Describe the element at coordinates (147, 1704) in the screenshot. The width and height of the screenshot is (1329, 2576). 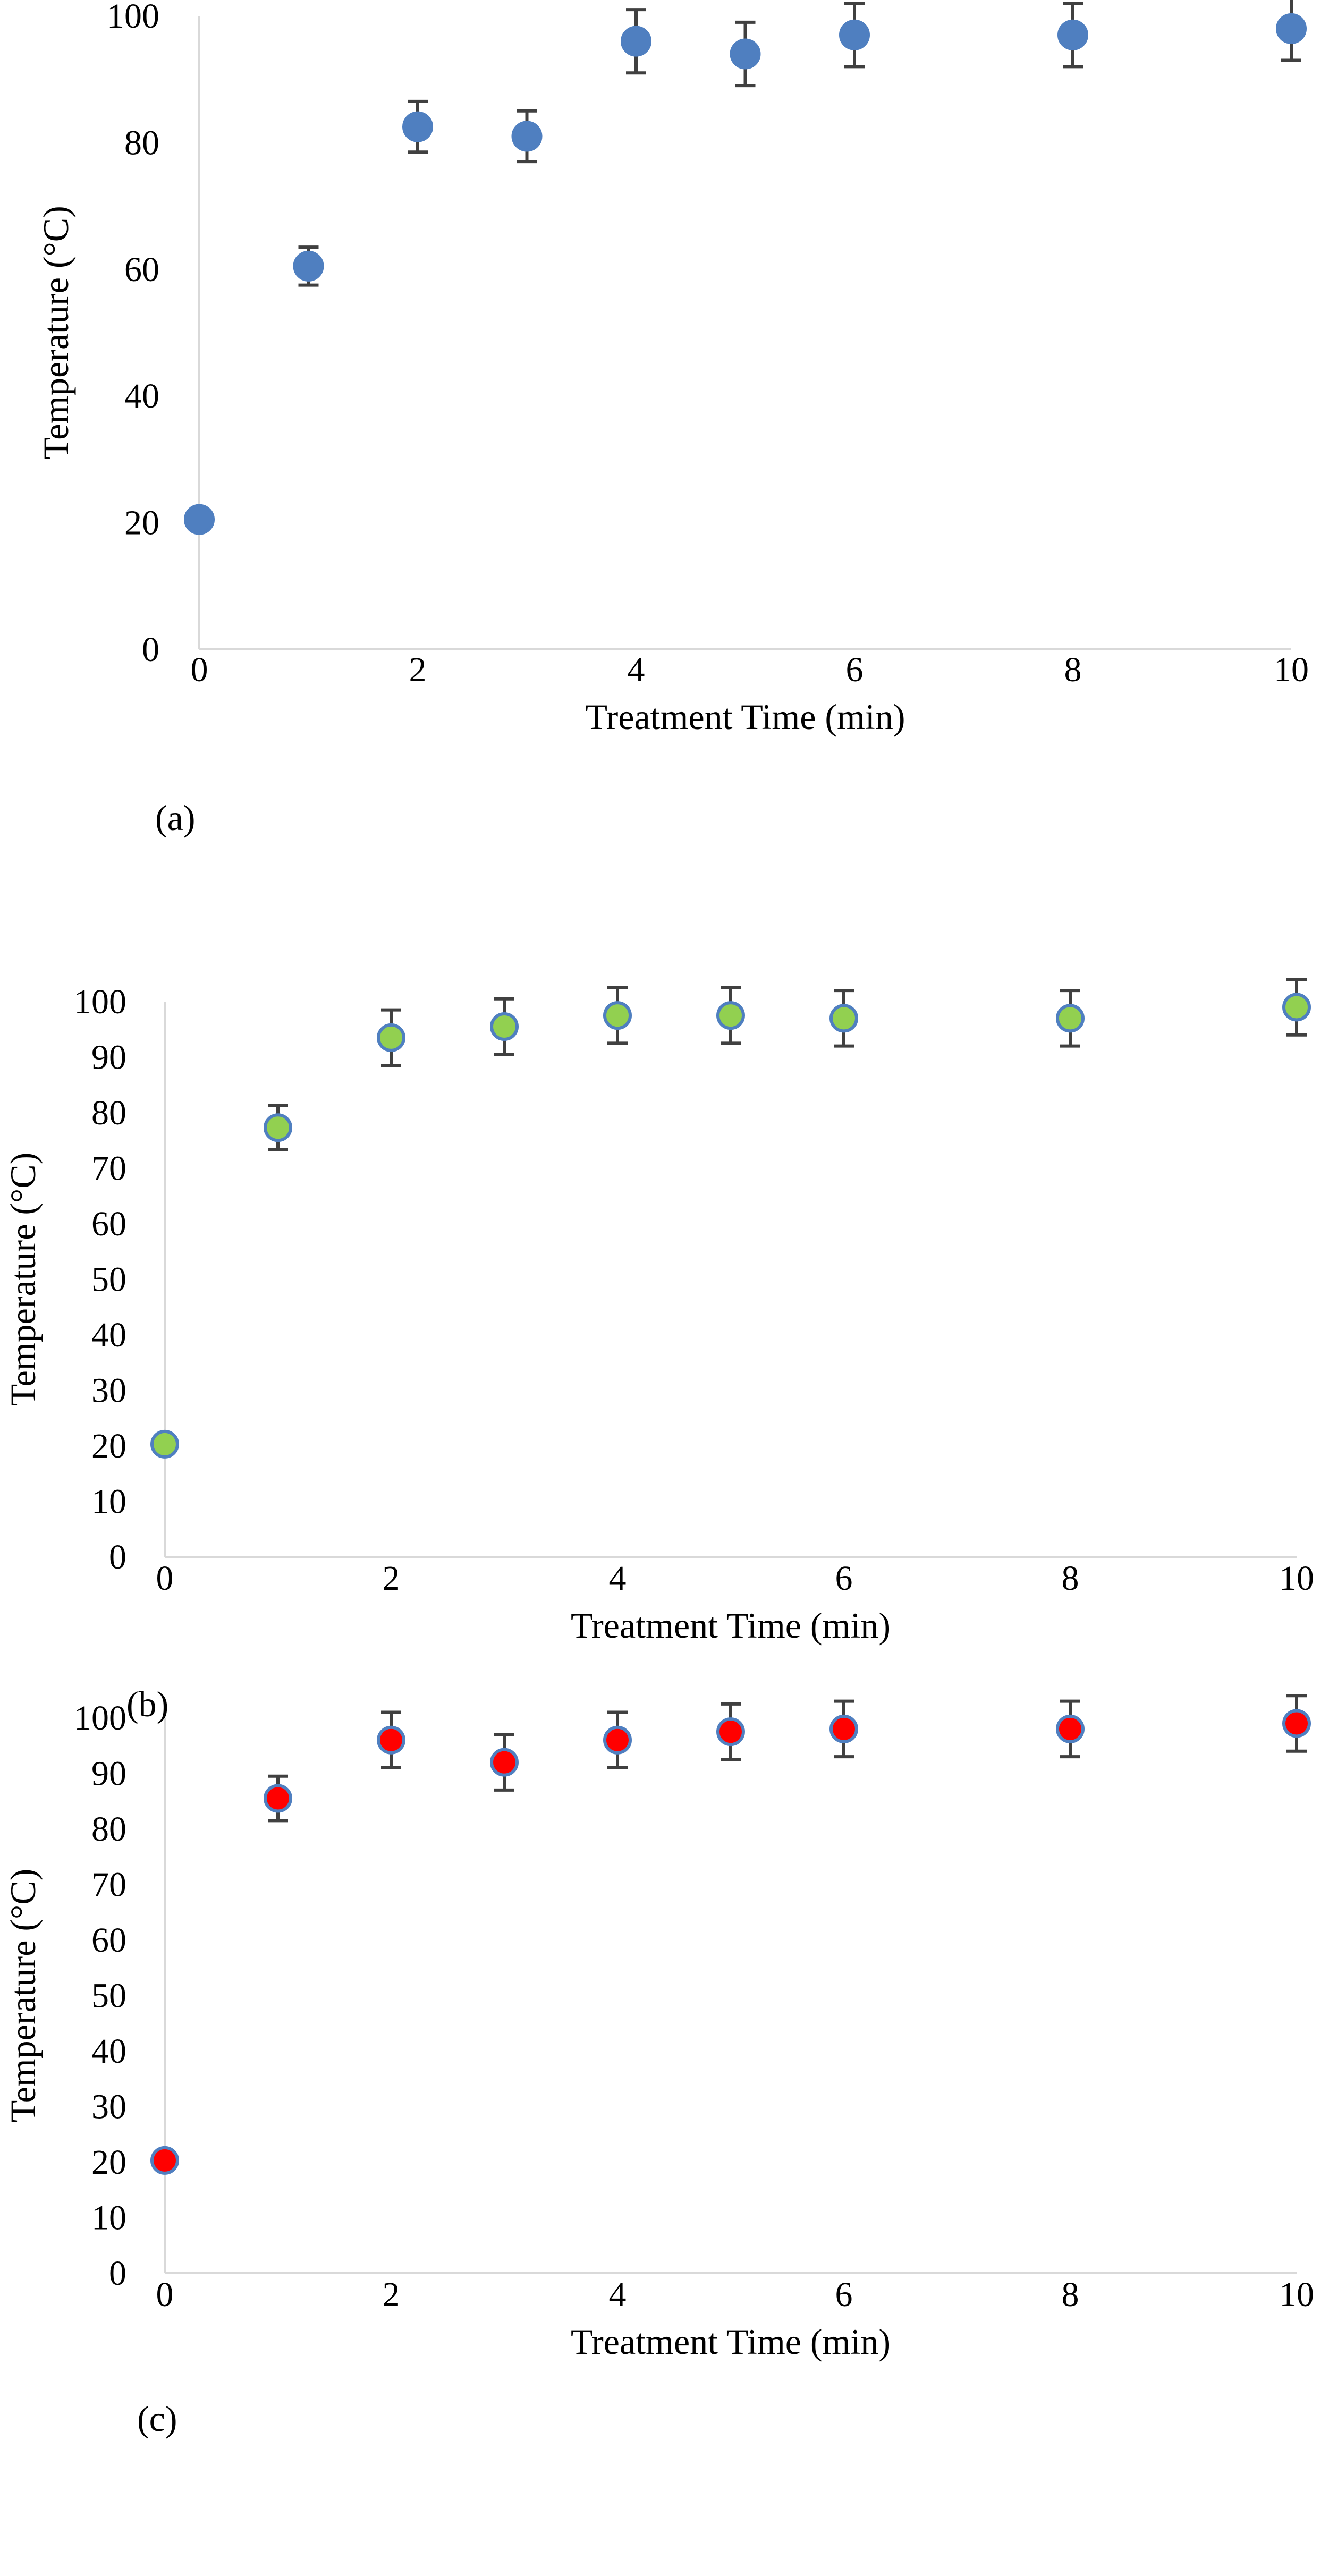
I see `panel-label: (b)` at that location.